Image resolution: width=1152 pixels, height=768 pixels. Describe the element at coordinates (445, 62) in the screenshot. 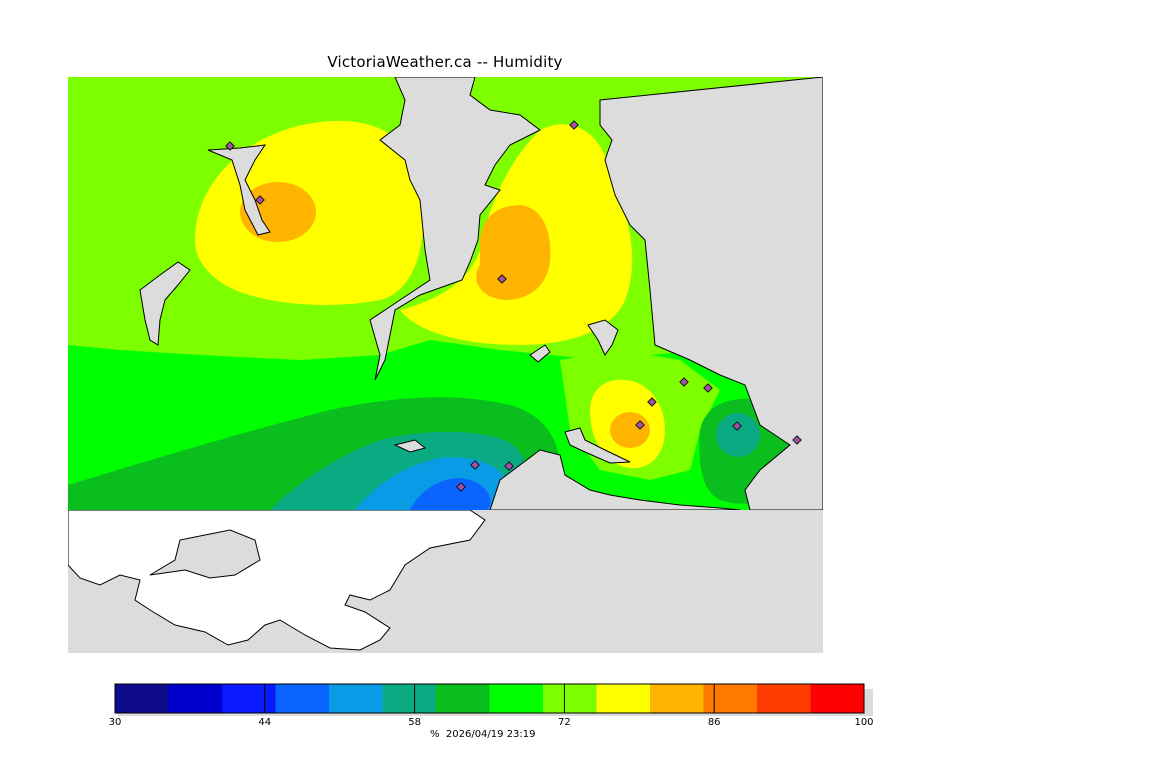

I see `map-title: VictoriaWeather.ca -- Humidity` at that location.